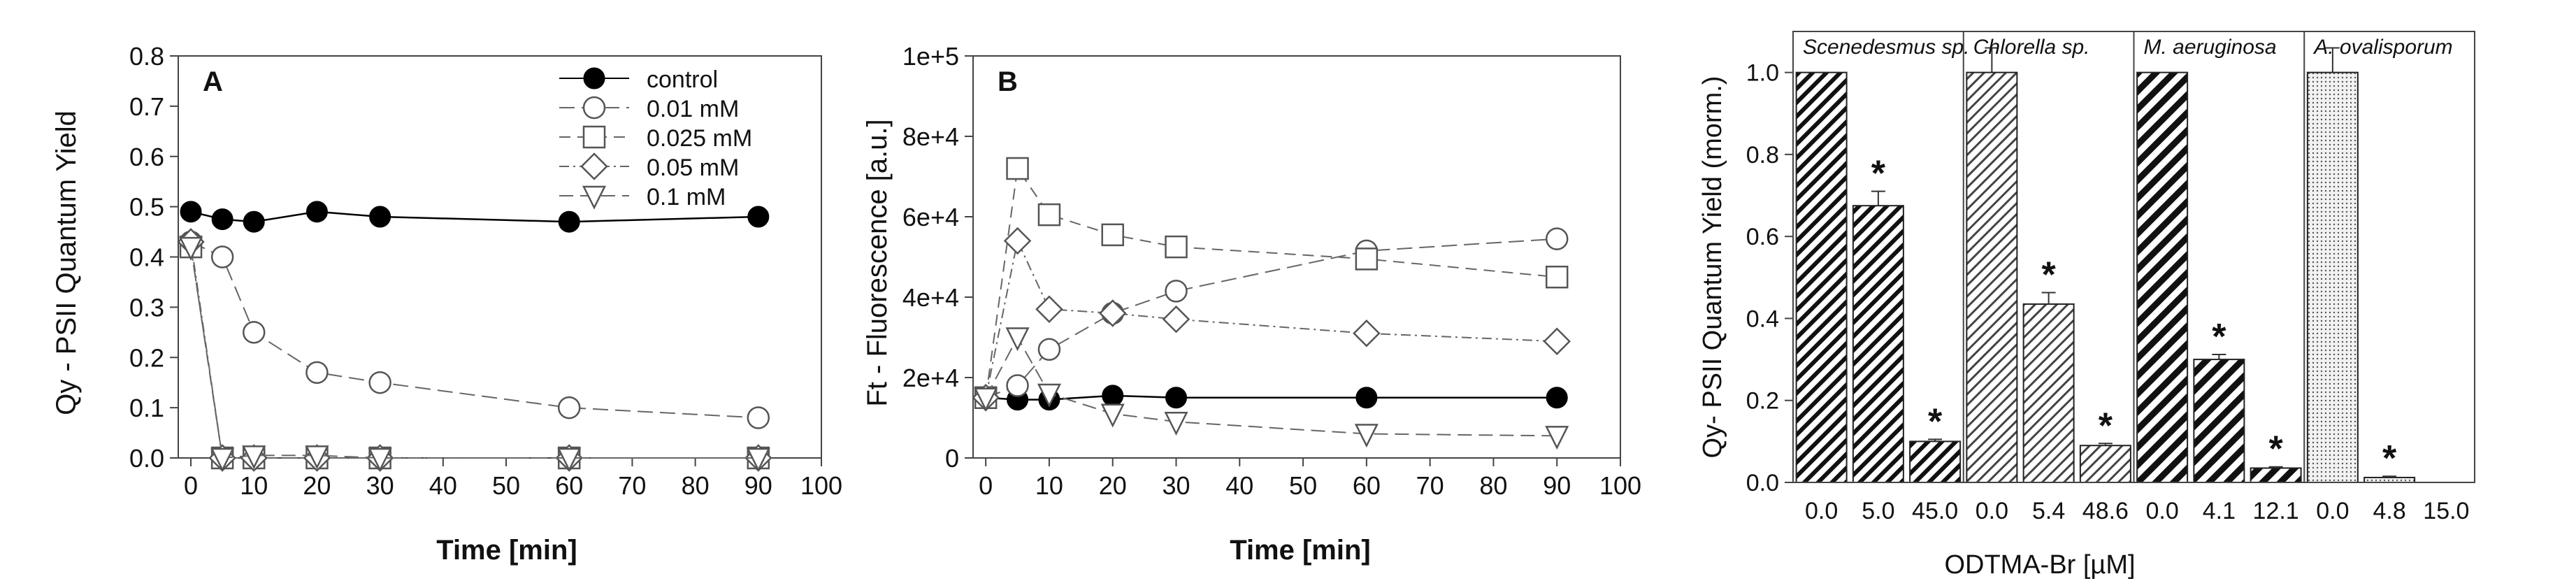  Describe the element at coordinates (380, 485) in the screenshot. I see `panel-a-xtick-label: 30` at that location.